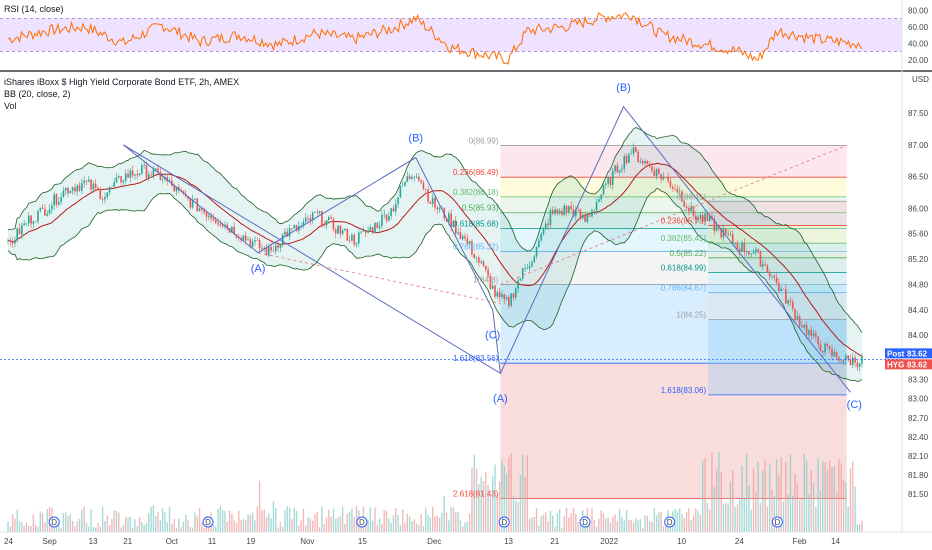 This screenshot has width=932, height=550. Describe the element at coordinates (172, 541) in the screenshot. I see `time-label: Oct` at that location.